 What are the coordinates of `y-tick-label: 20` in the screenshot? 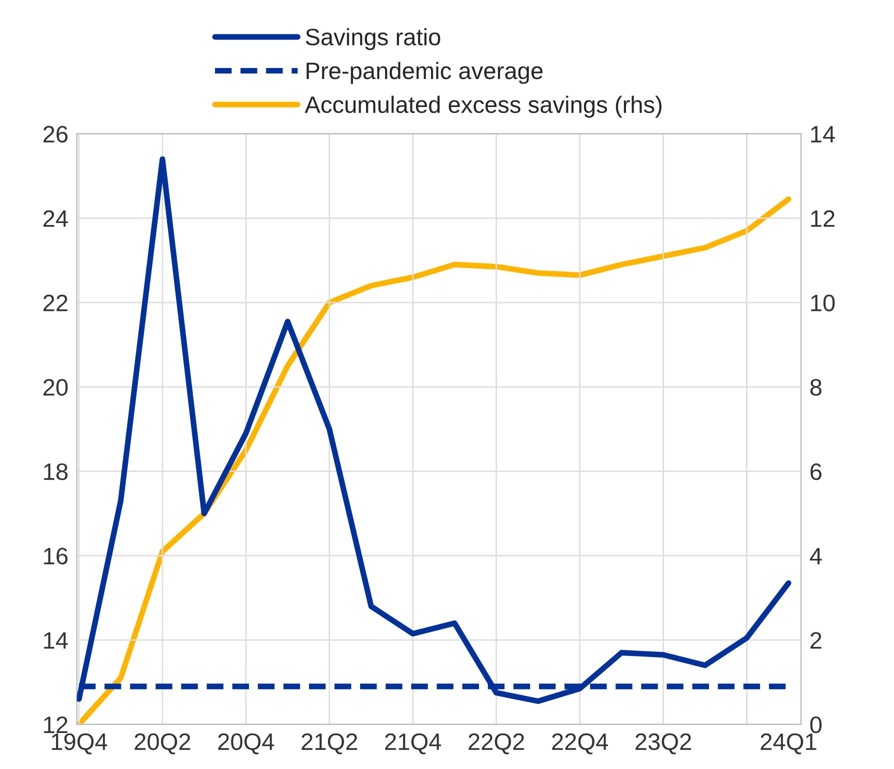 It's located at (55, 387).